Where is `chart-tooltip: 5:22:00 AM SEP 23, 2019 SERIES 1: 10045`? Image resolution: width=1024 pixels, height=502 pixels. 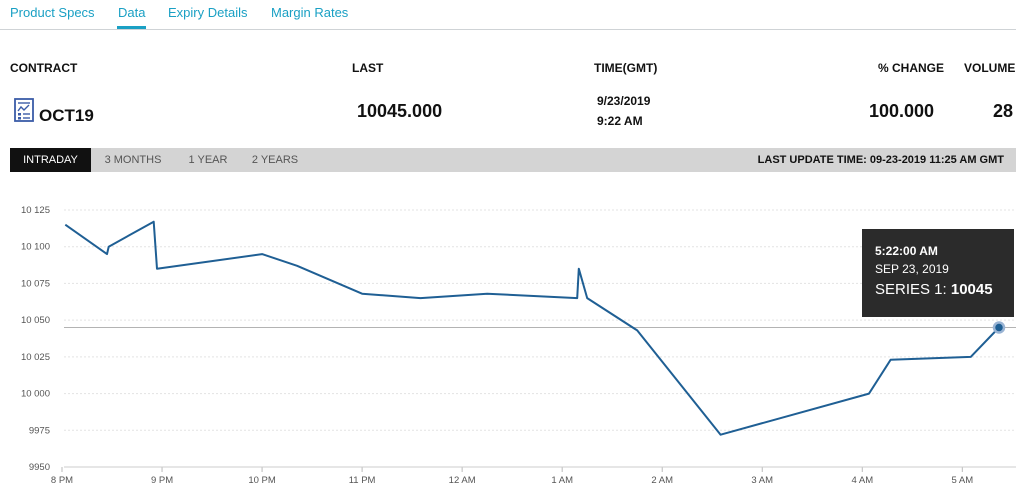
chart-tooltip: 5:22:00 AM SEP 23, 2019 SERIES 1: 10045 is located at coordinates (938, 273).